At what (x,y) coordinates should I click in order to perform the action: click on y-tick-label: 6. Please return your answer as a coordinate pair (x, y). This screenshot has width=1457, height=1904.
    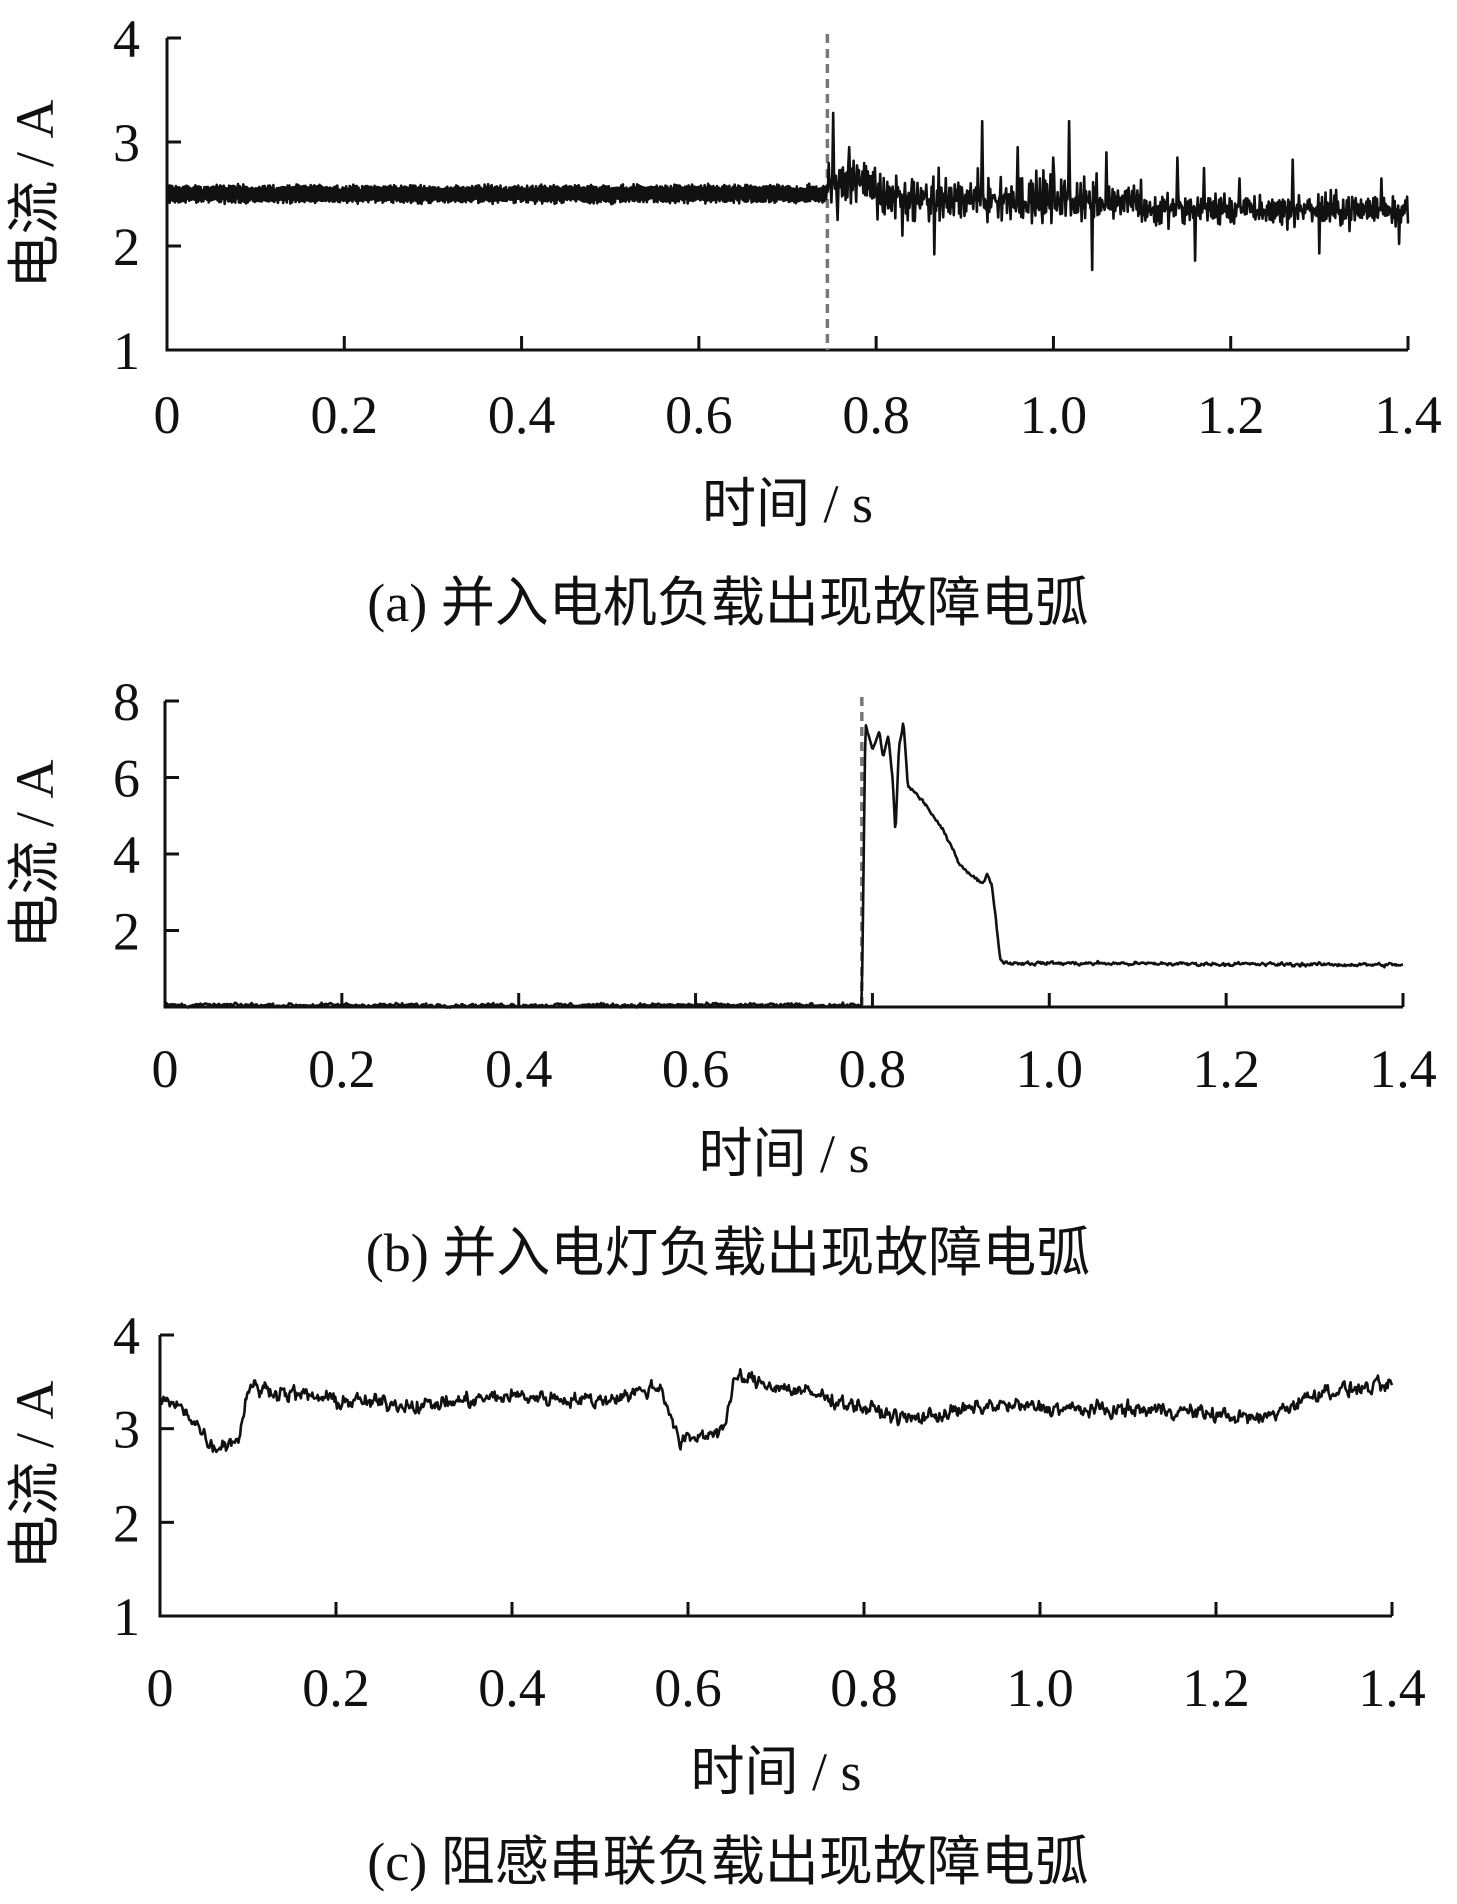
    Looking at the image, I should click on (126, 779).